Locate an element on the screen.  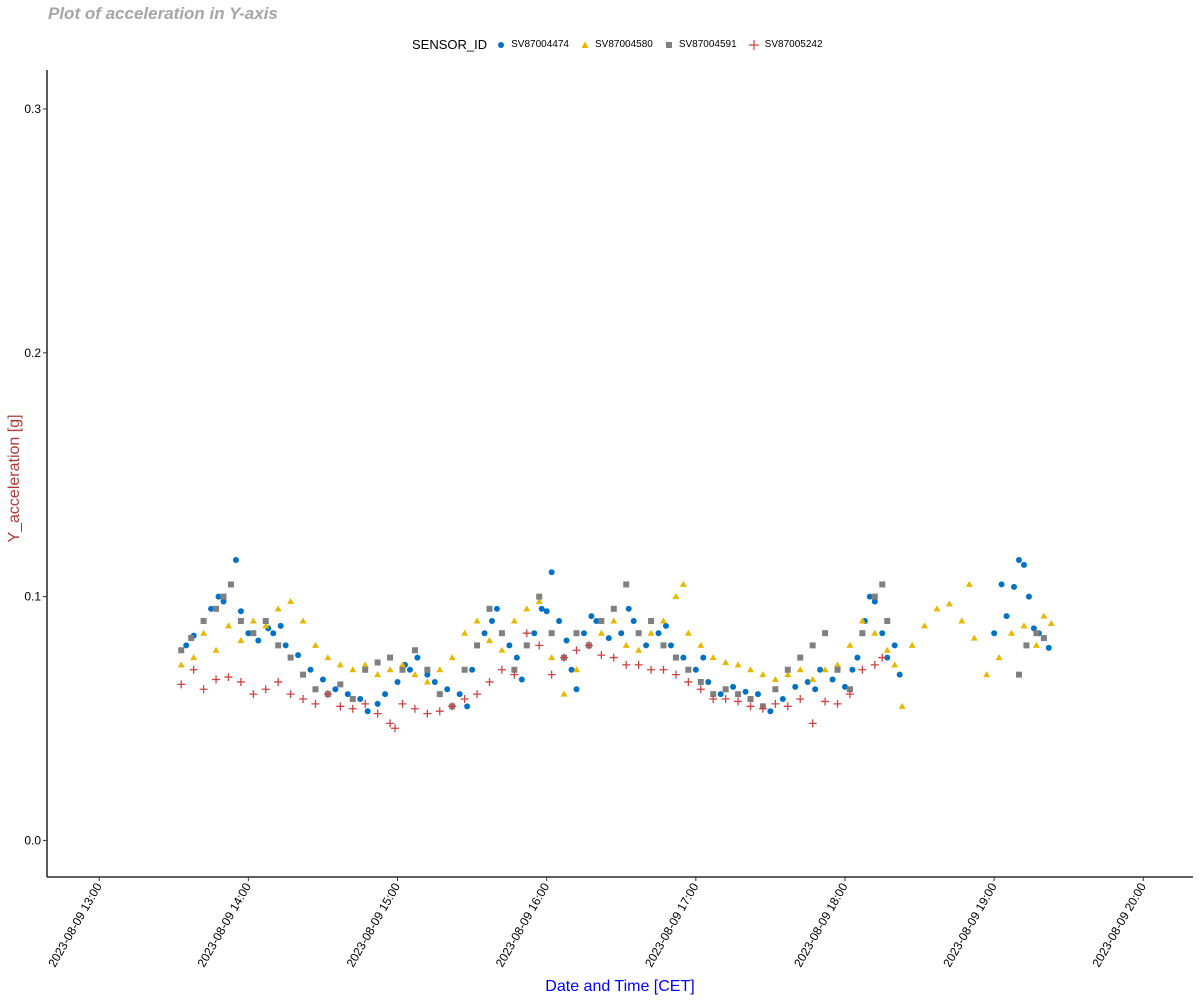
y-tick-label: 0.0 is located at coordinates (32, 840).